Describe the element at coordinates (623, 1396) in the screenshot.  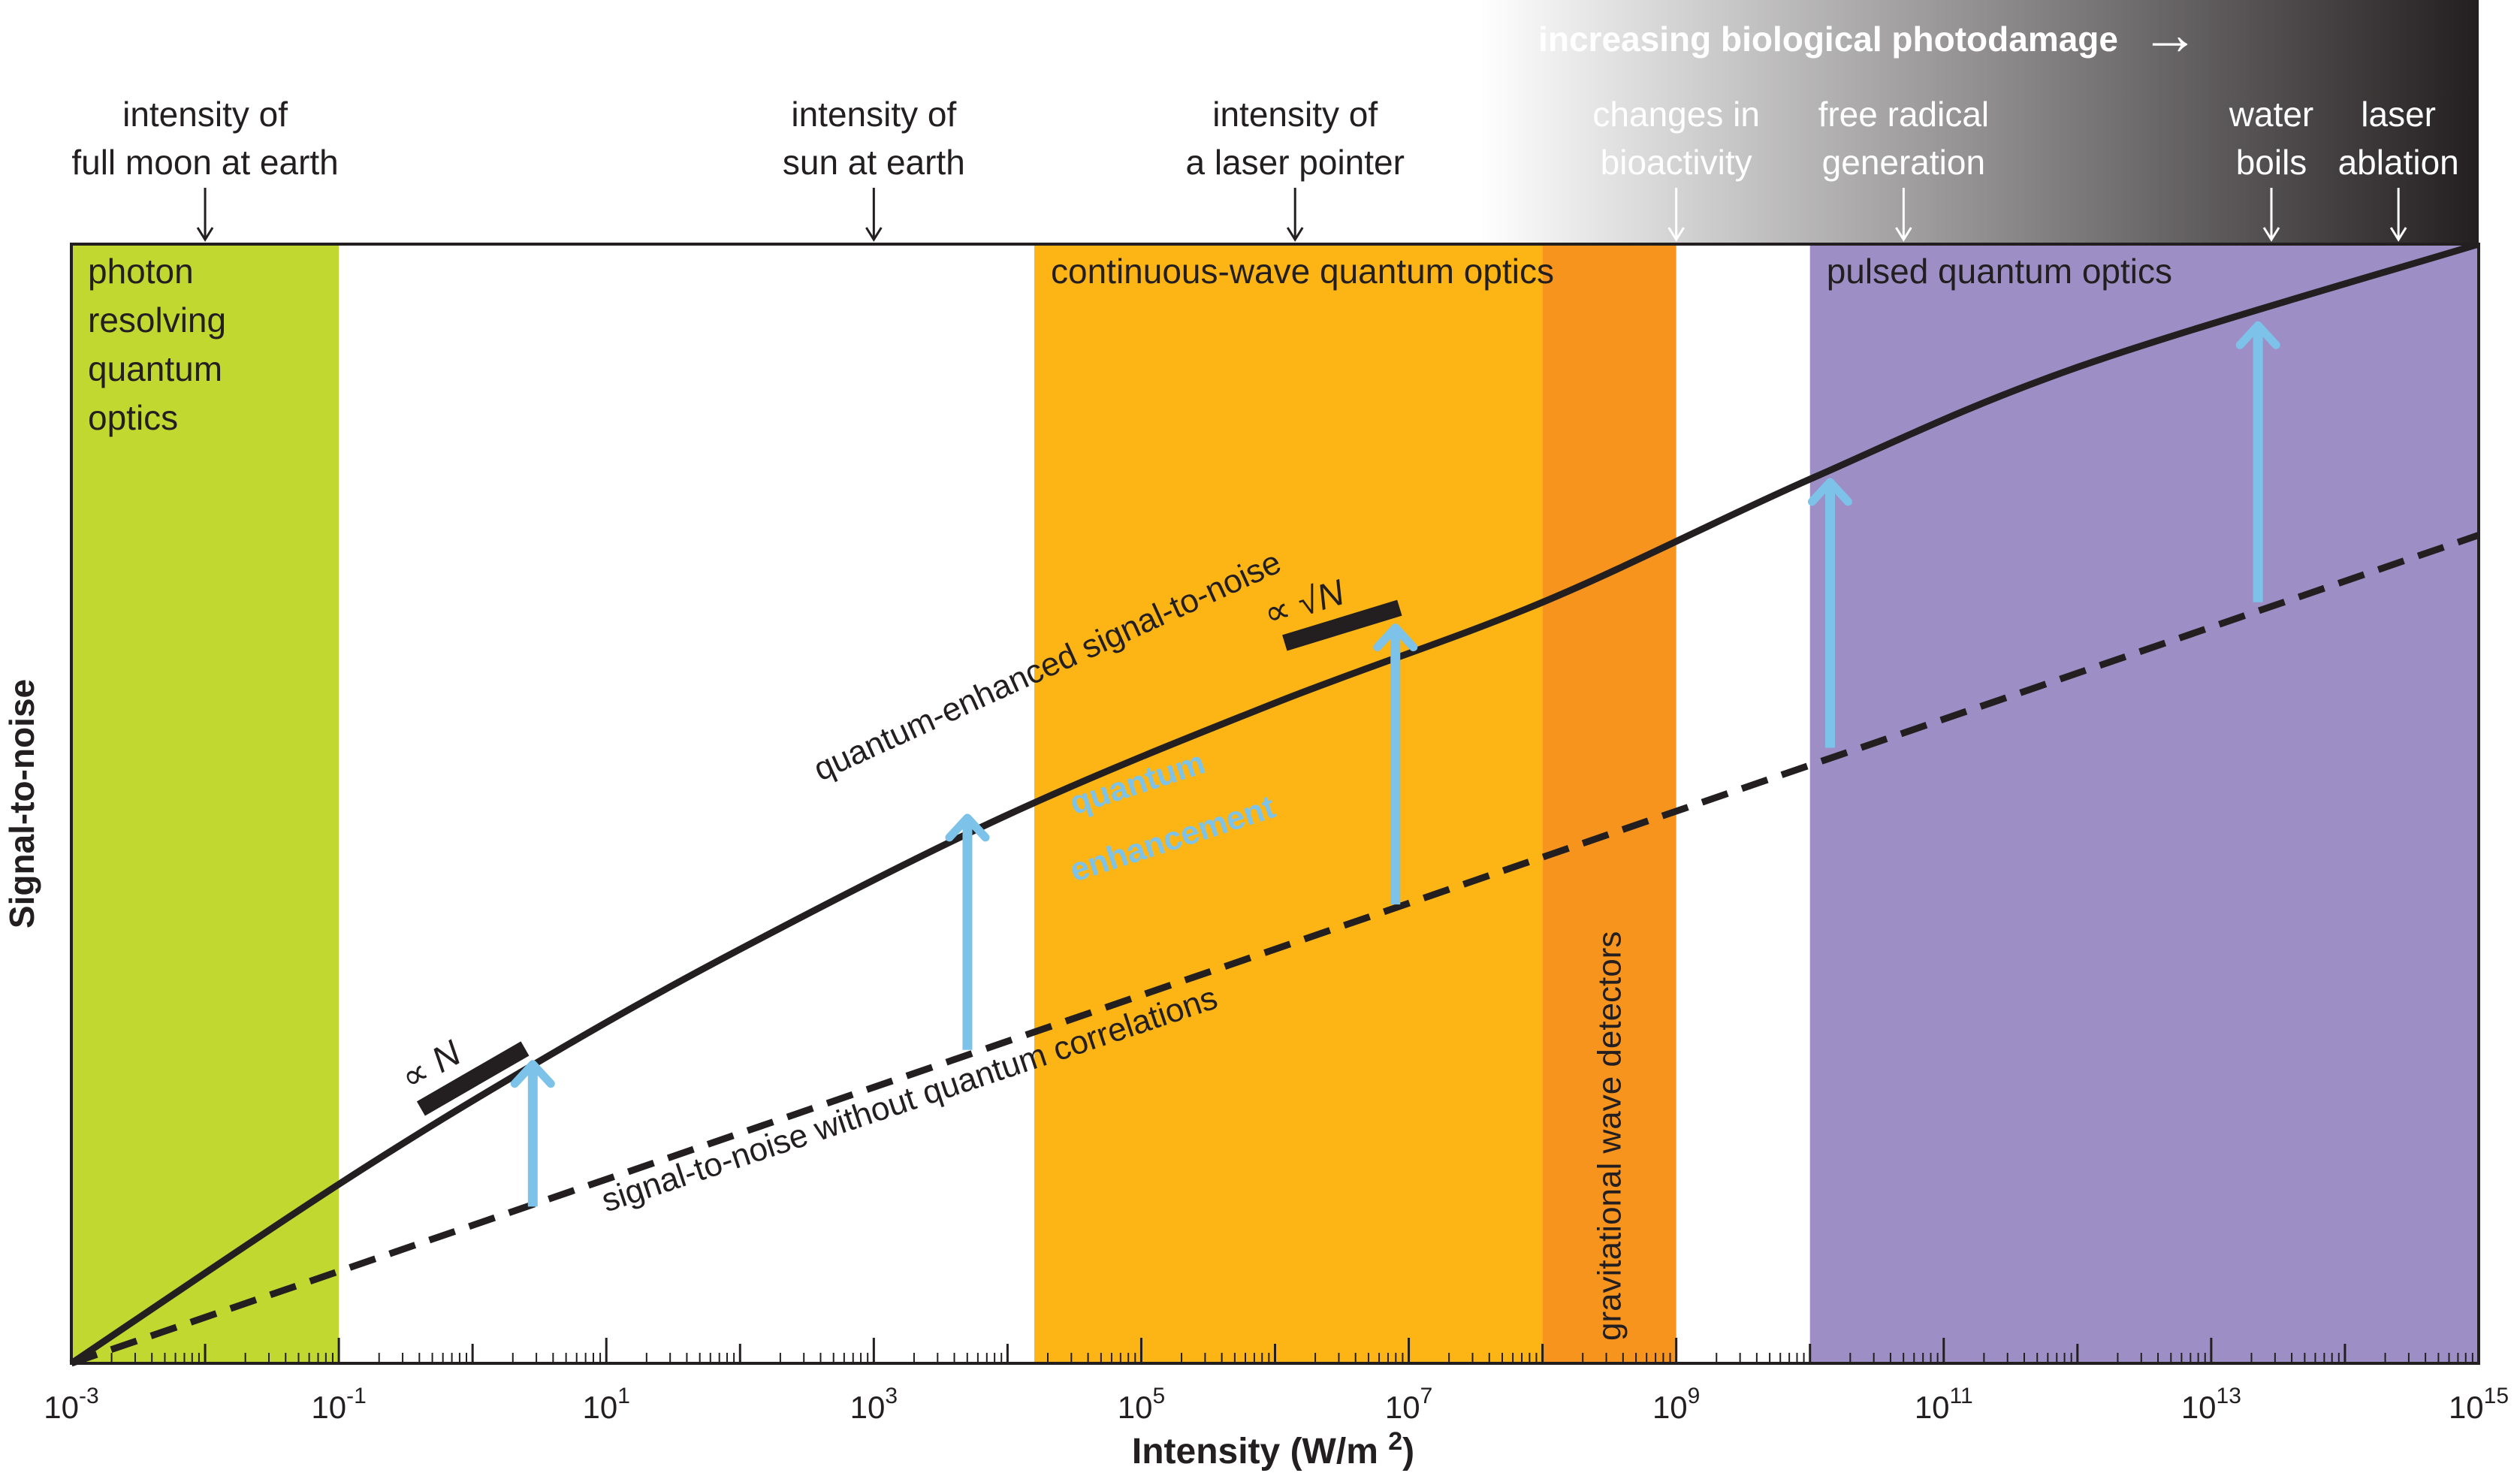
I see `x-tick-exponent: 1` at that location.